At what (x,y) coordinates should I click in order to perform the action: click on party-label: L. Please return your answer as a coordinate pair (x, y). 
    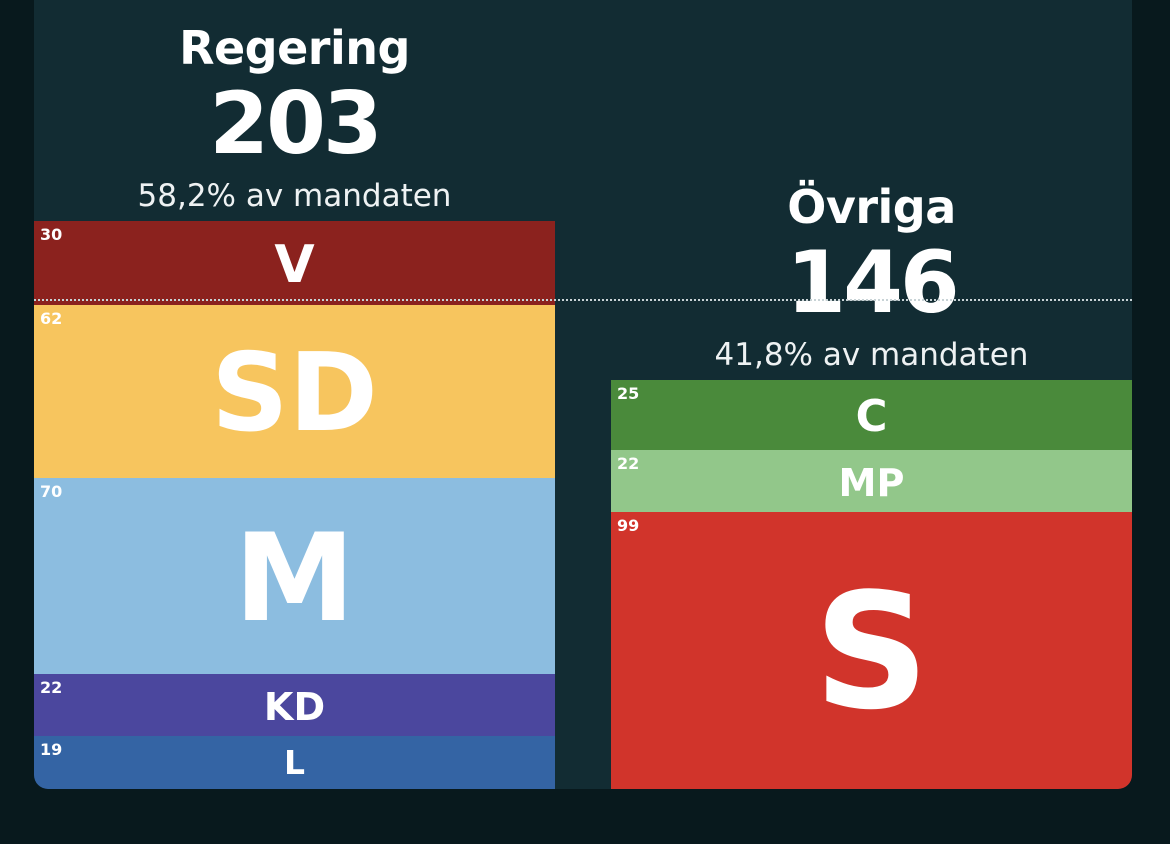
    Looking at the image, I should click on (294, 762).